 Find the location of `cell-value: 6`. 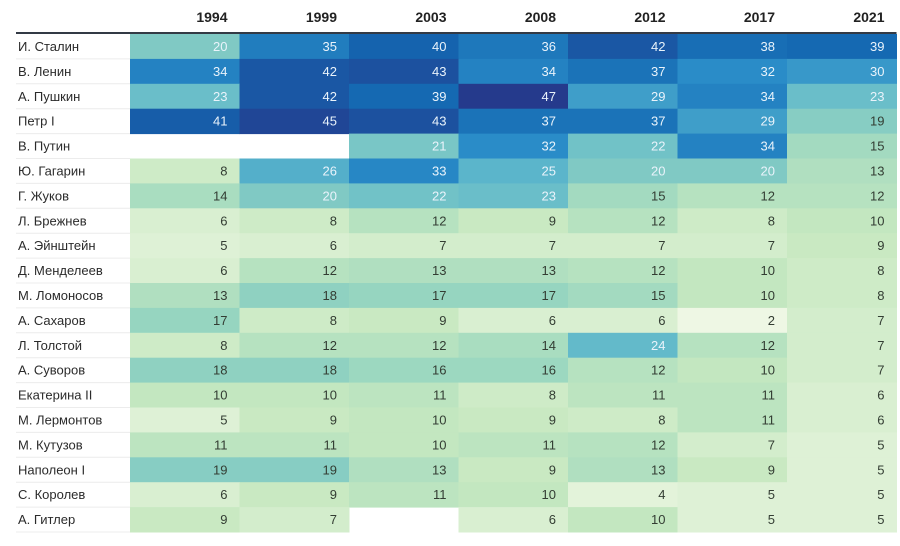

cell-value: 6 is located at coordinates (661, 320).